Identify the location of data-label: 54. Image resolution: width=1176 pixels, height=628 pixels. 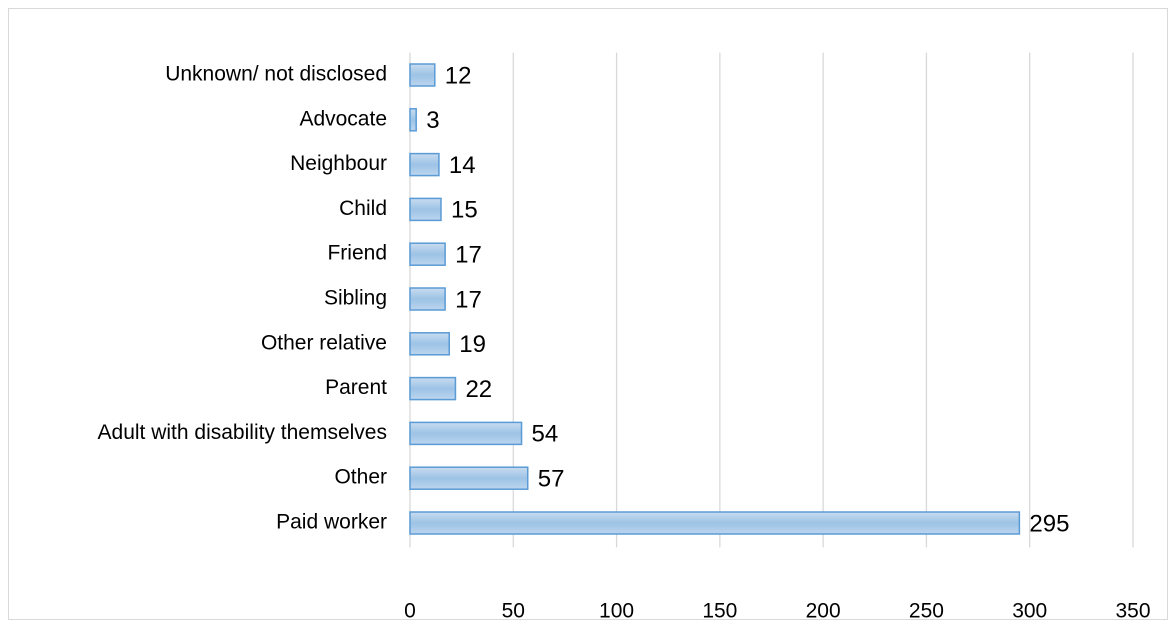
(545, 434).